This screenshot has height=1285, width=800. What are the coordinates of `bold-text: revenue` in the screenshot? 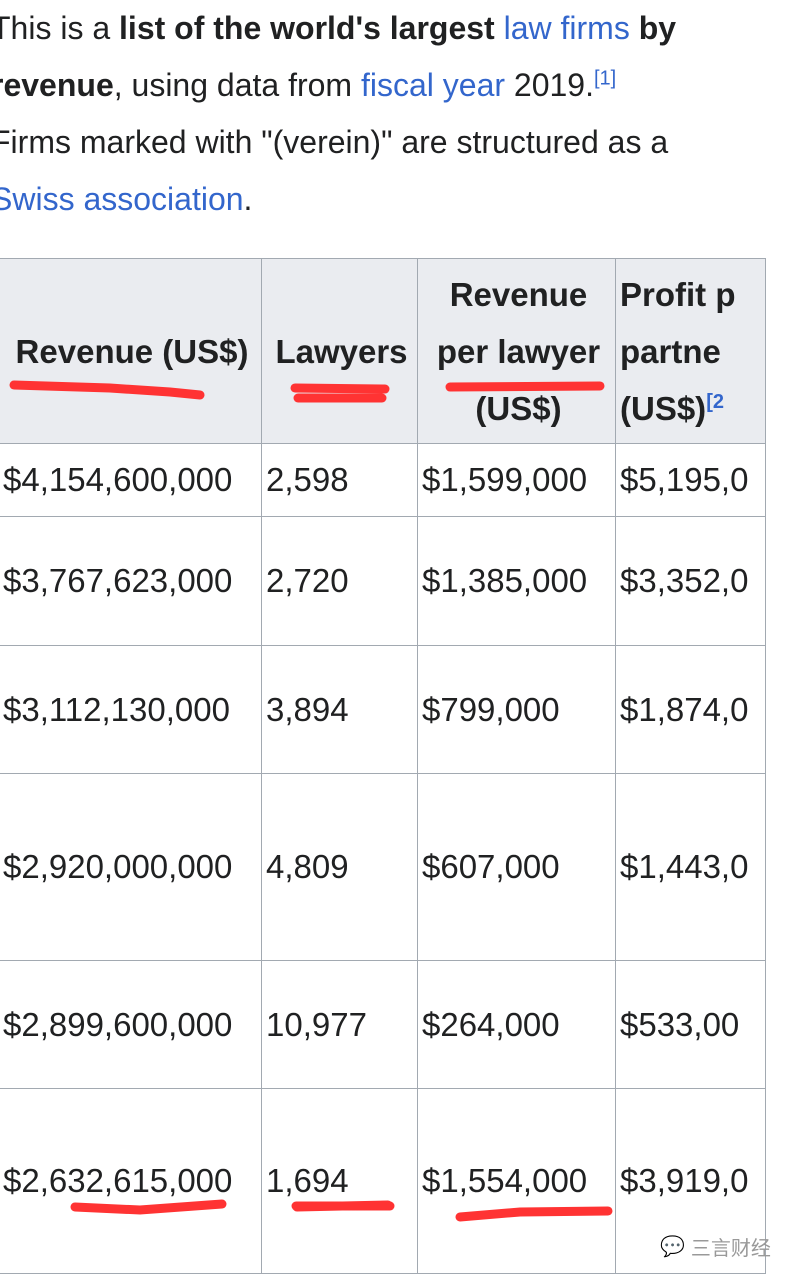 It's located at (57, 85).